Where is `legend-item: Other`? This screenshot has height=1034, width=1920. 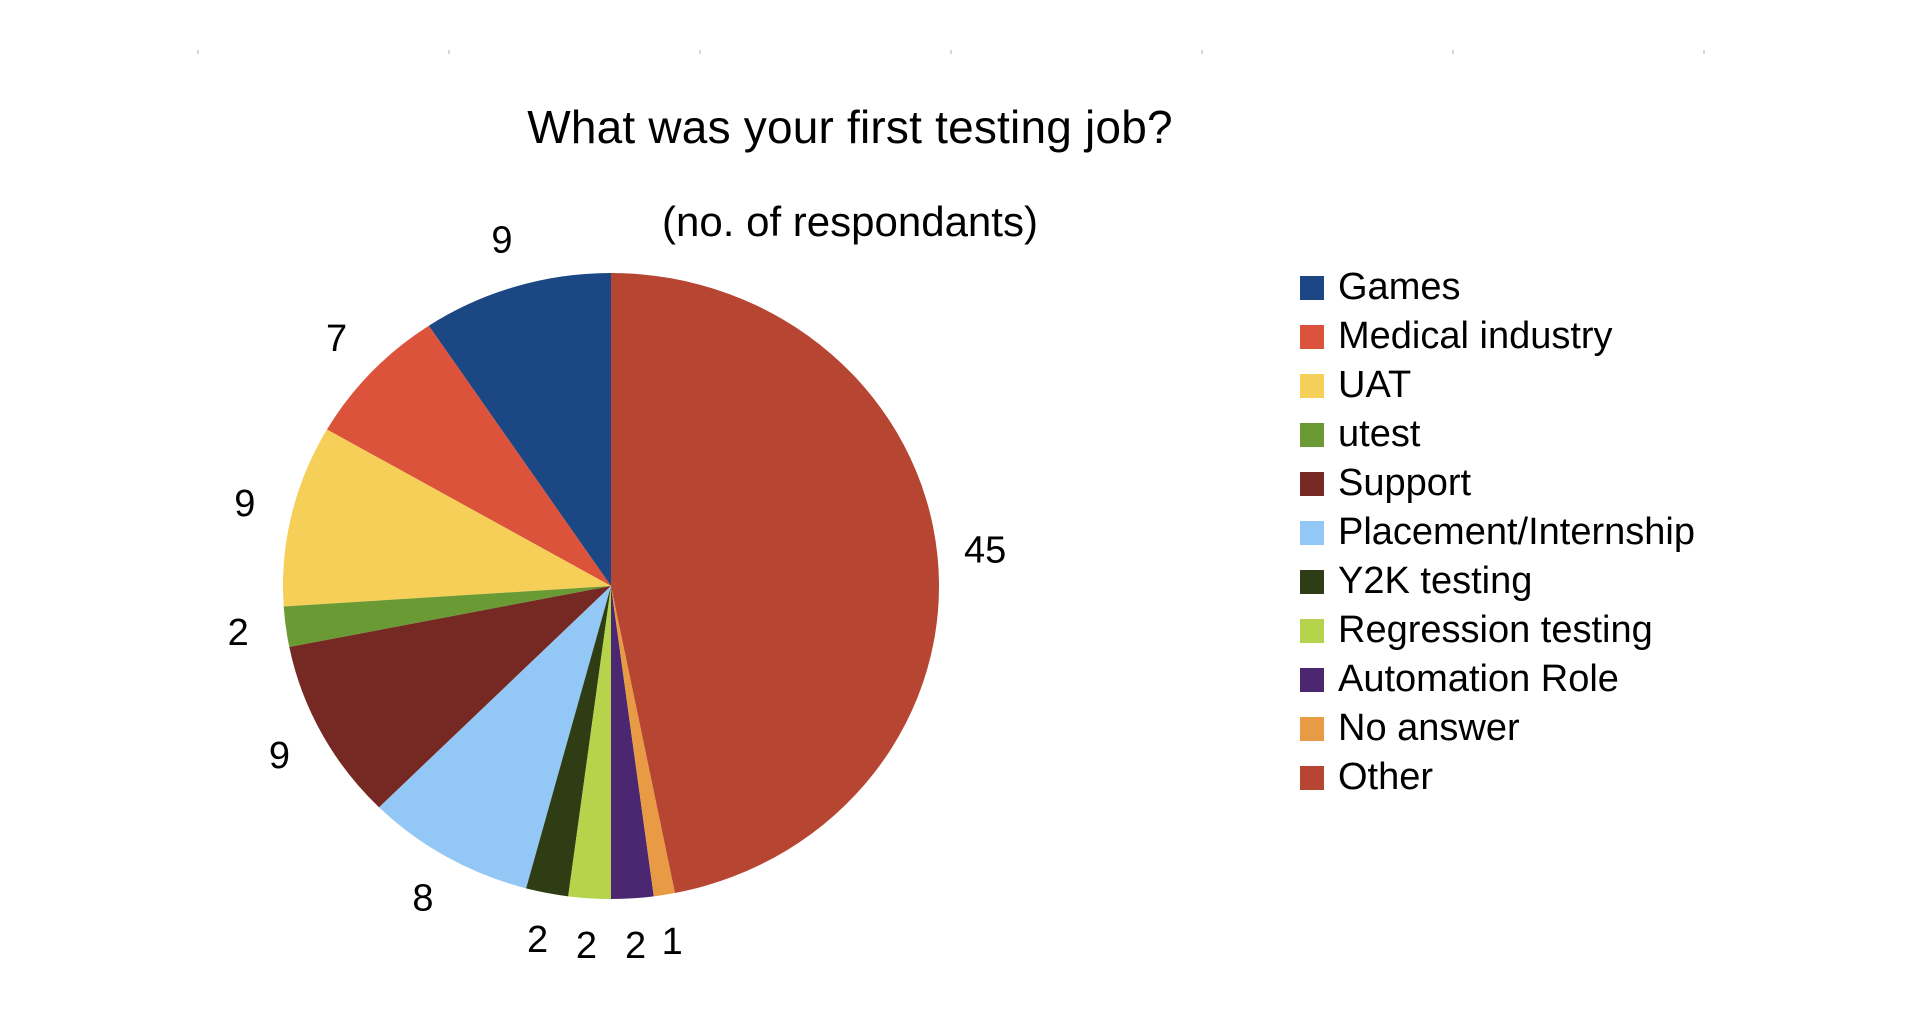 legend-item: Other is located at coordinates (1600, 777).